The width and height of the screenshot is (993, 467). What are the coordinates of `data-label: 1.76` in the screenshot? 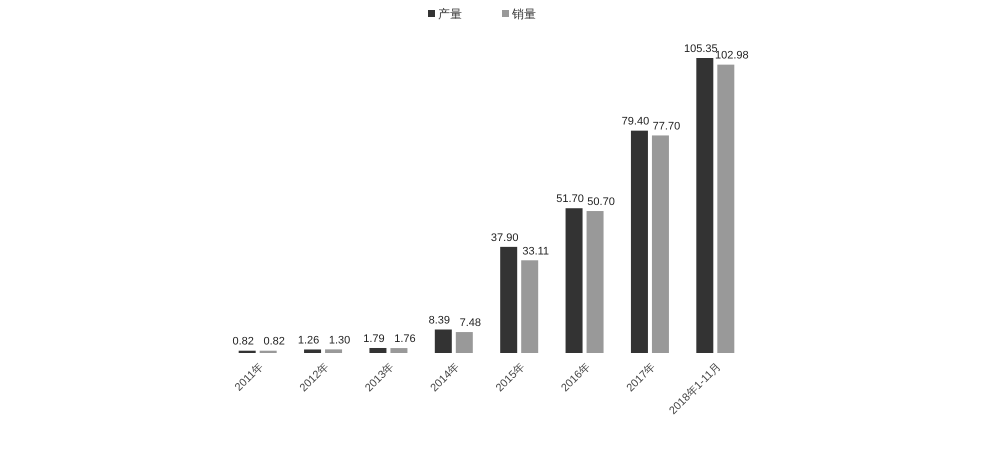 It's located at (405, 339).